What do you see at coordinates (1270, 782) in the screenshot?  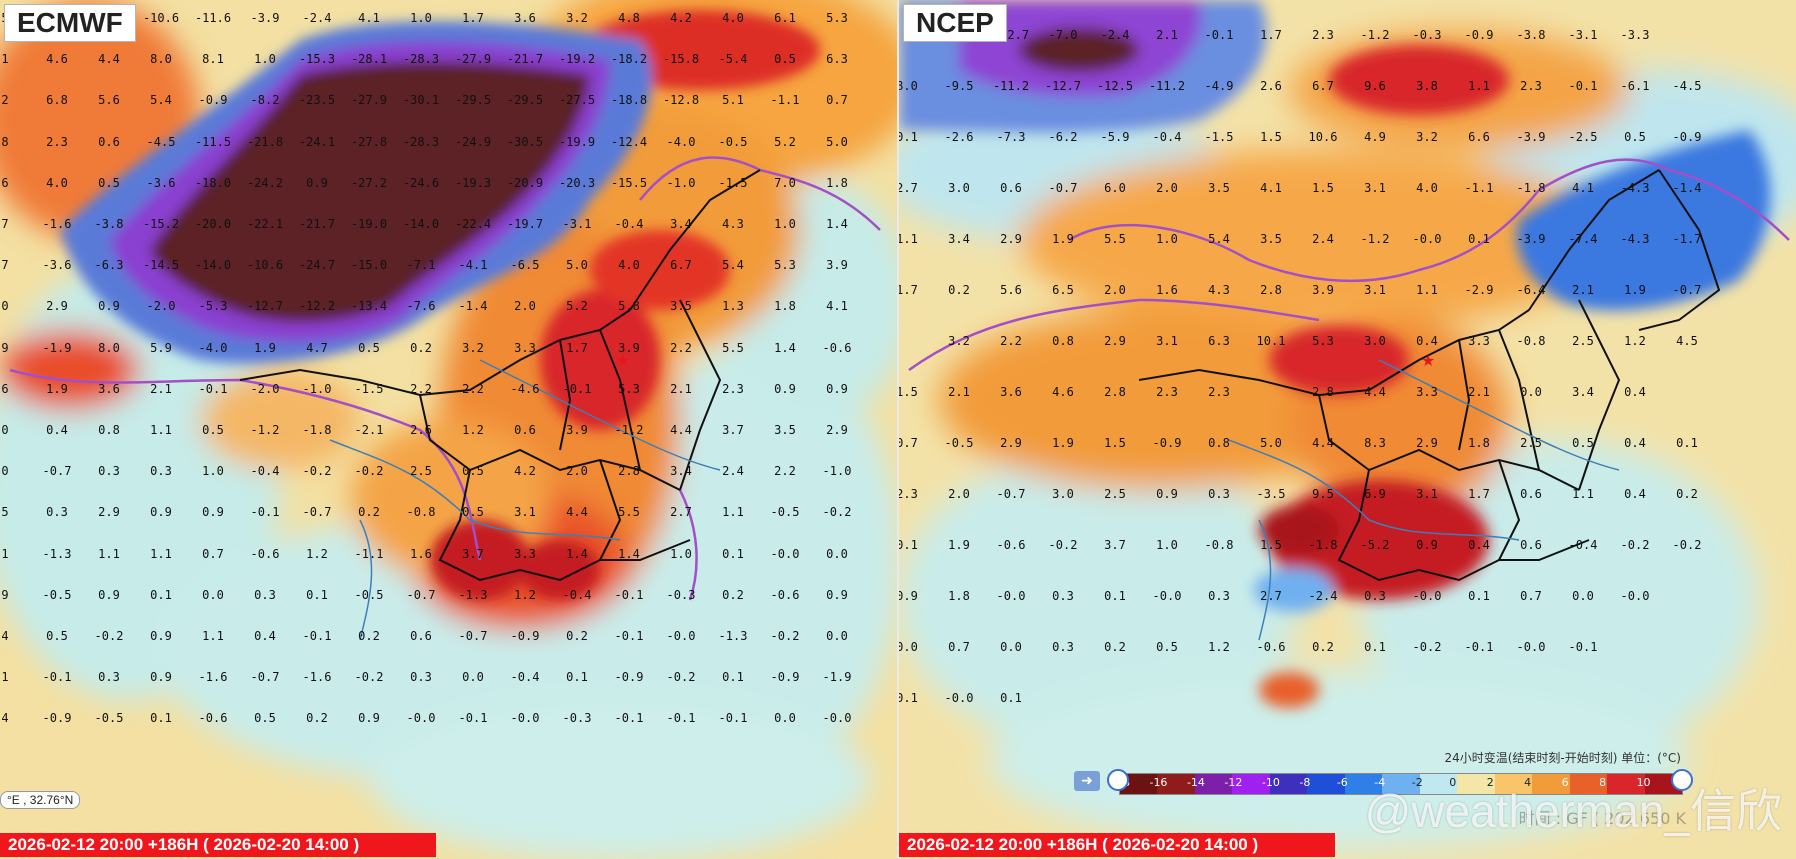 I see `colorbar-tick-label: -10` at bounding box center [1270, 782].